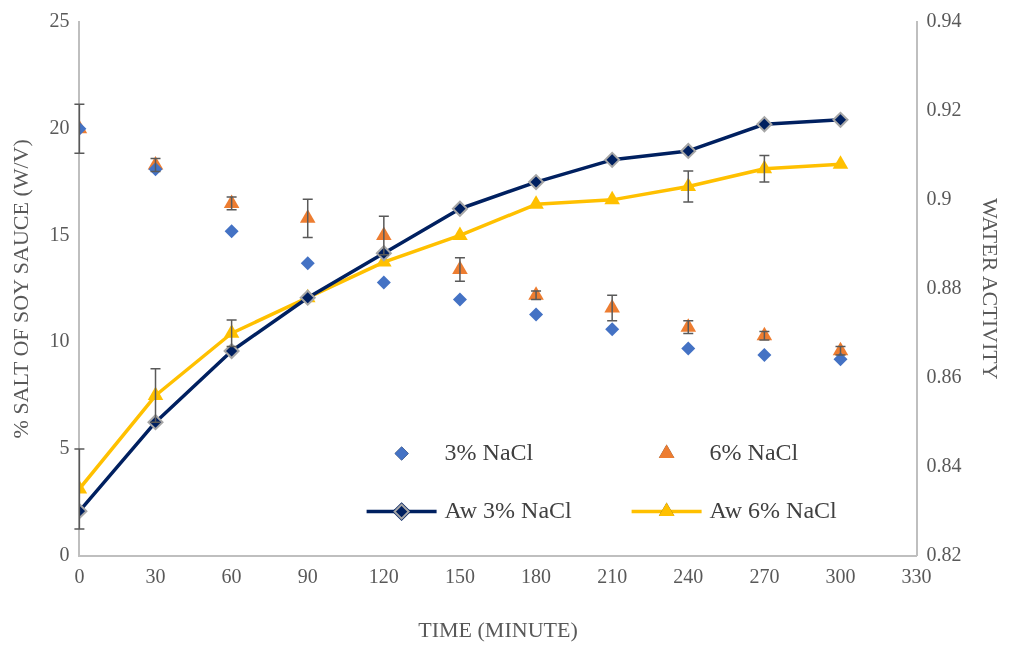 This screenshot has height=648, width=1016. What do you see at coordinates (773, 509) in the screenshot?
I see `legend-label: Aw 6% NaCl` at bounding box center [773, 509].